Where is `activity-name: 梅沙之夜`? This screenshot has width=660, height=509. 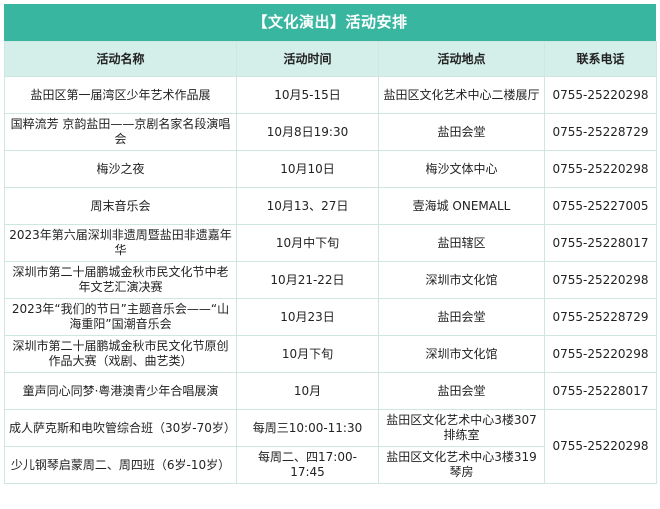 activity-name: 梅沙之夜 is located at coordinates (120, 169).